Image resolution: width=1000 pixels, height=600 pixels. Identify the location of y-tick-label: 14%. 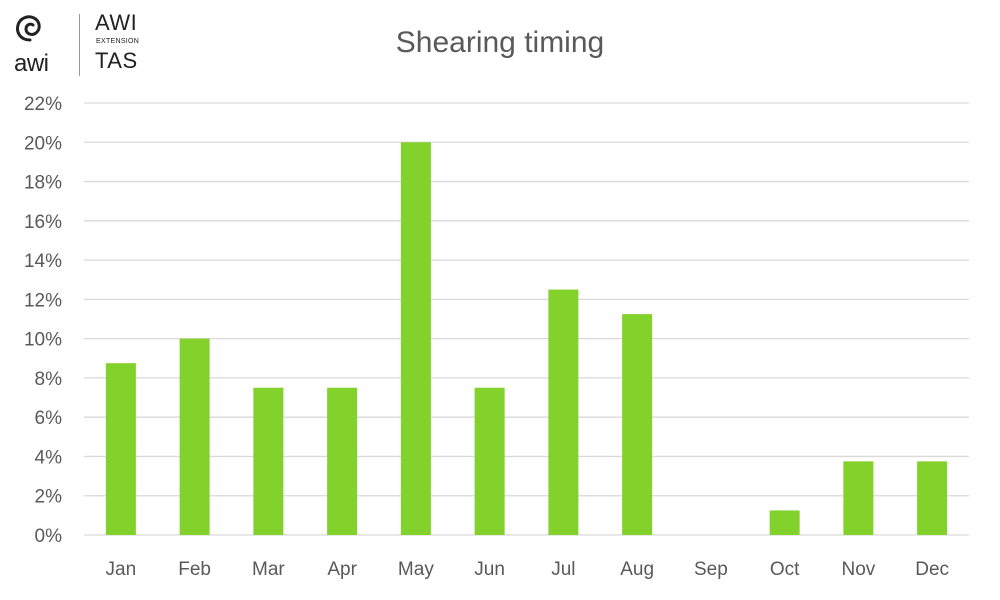
(43, 261).